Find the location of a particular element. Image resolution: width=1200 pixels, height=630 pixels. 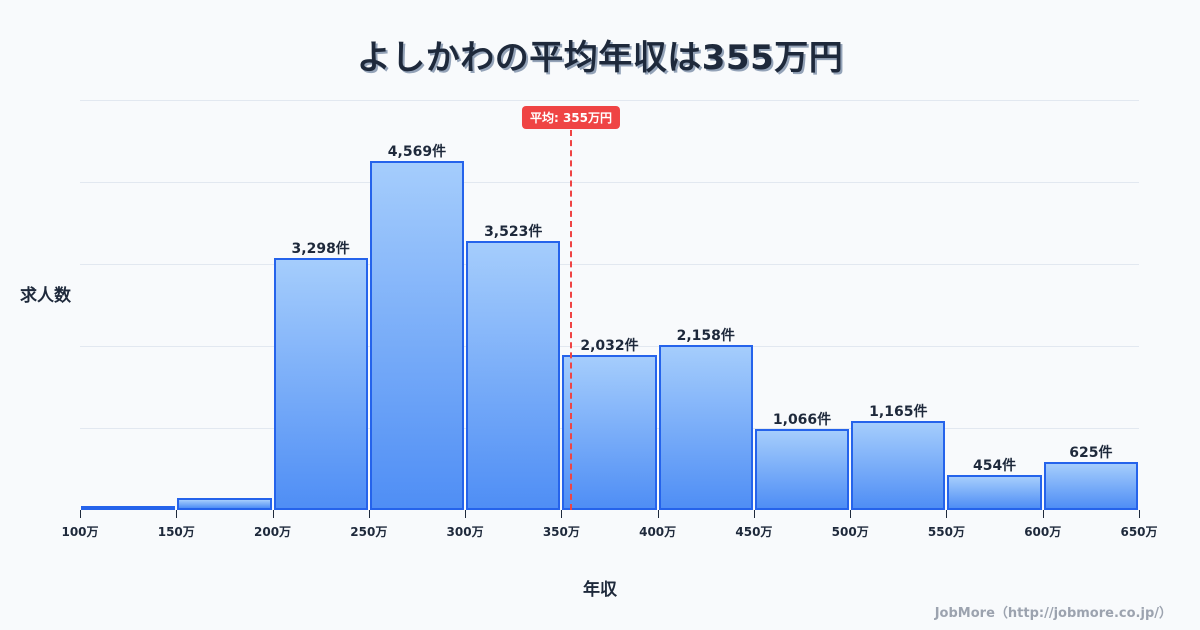

x-tick-label: 350万 is located at coordinates (561, 532).